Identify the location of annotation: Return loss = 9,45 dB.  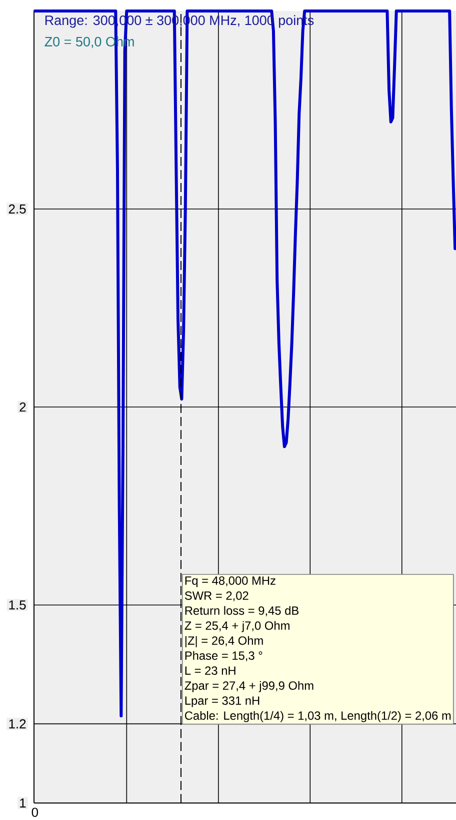
(242, 611).